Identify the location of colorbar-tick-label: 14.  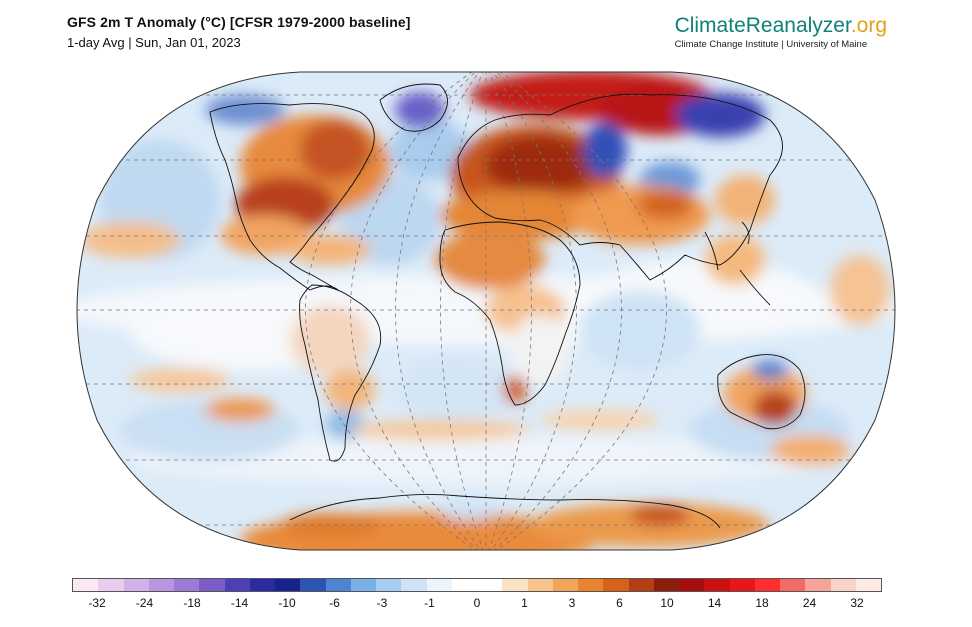
(714, 603).